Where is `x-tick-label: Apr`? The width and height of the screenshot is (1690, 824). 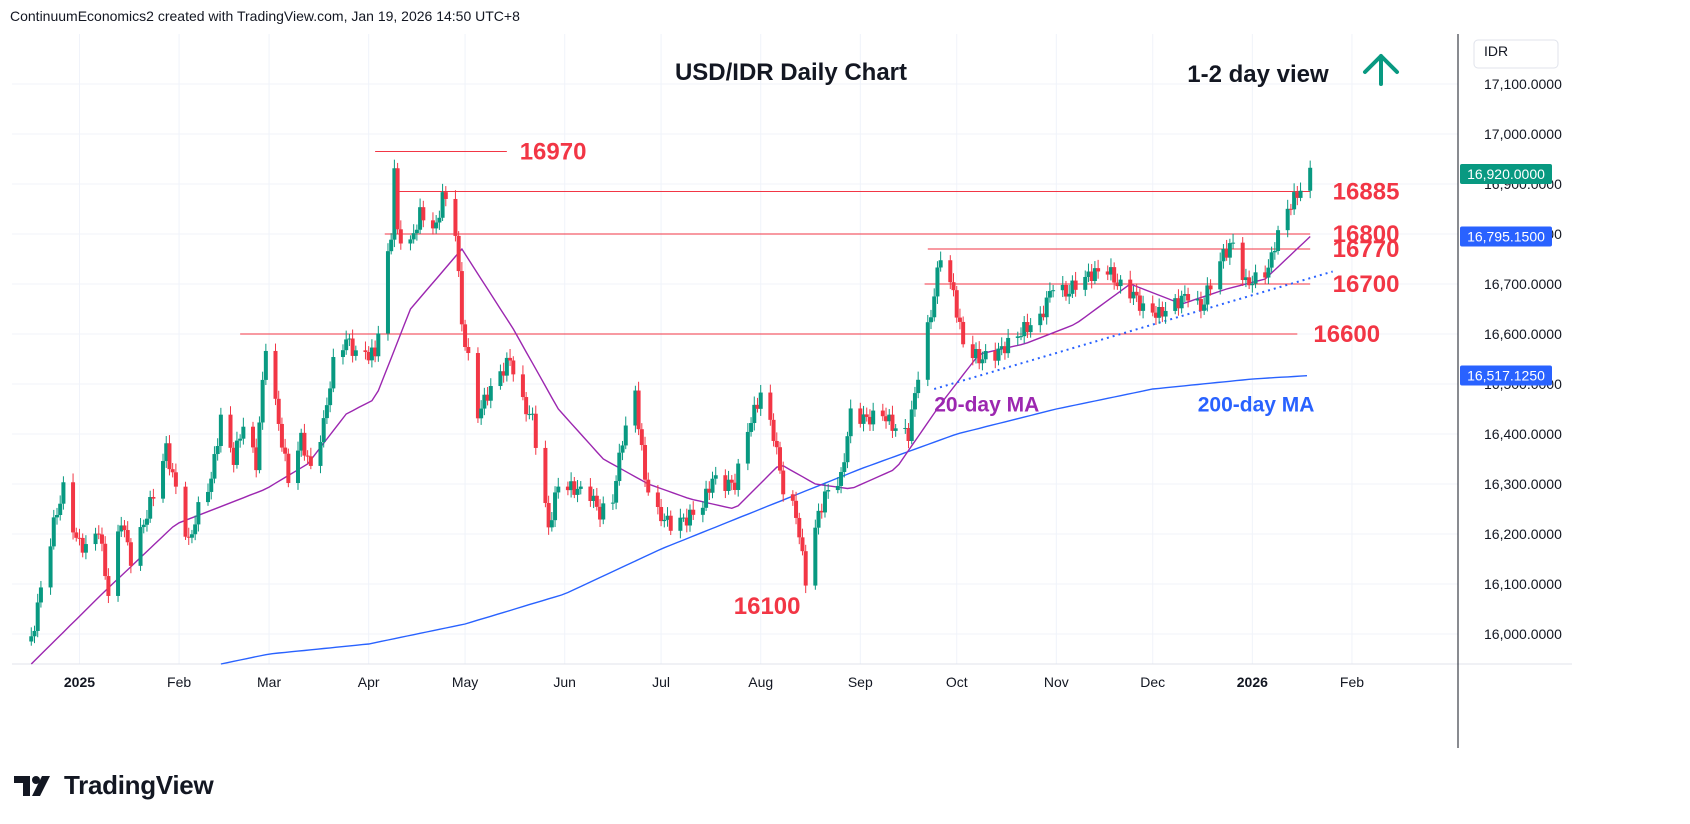
x-tick-label: Apr is located at coordinates (369, 682).